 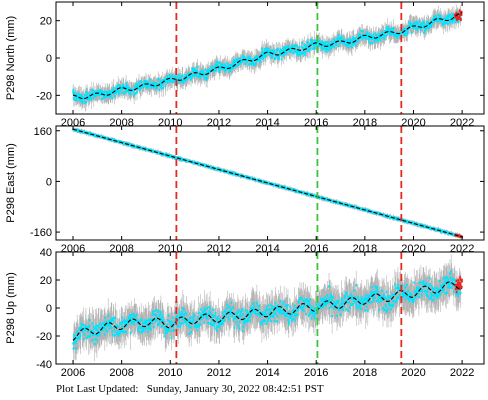 What do you see at coordinates (11, 182) in the screenshot?
I see `y-axis-label-east: P298 East (mm)` at bounding box center [11, 182].